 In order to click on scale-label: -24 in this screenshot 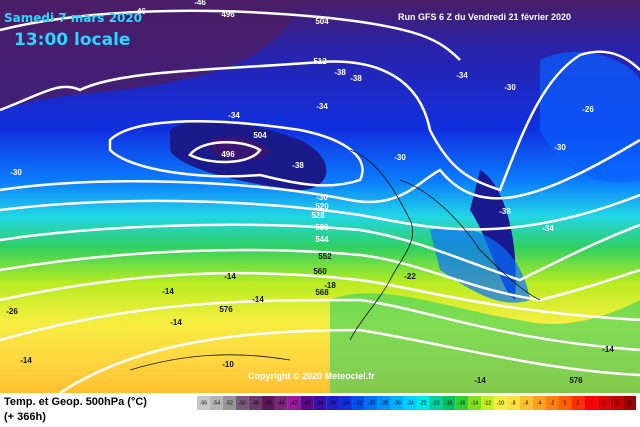, I will do `click(409, 403)`.